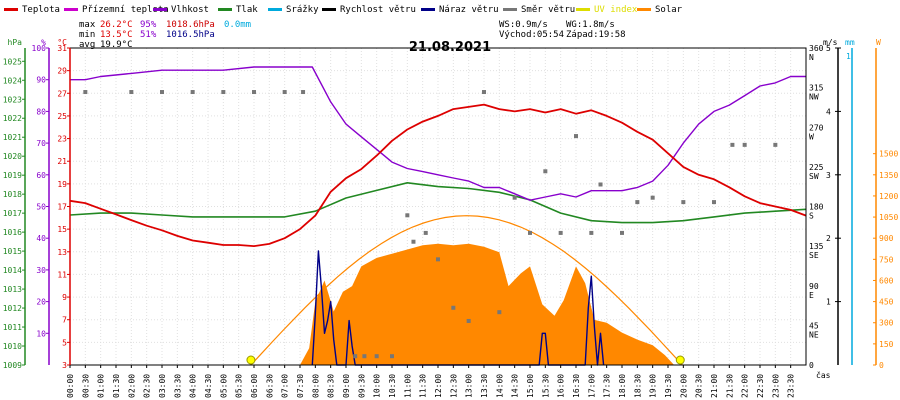 Image resolution: width=900 pixels, height=400 pixels. I want to click on direction-compass-label: S, so click(811, 216).